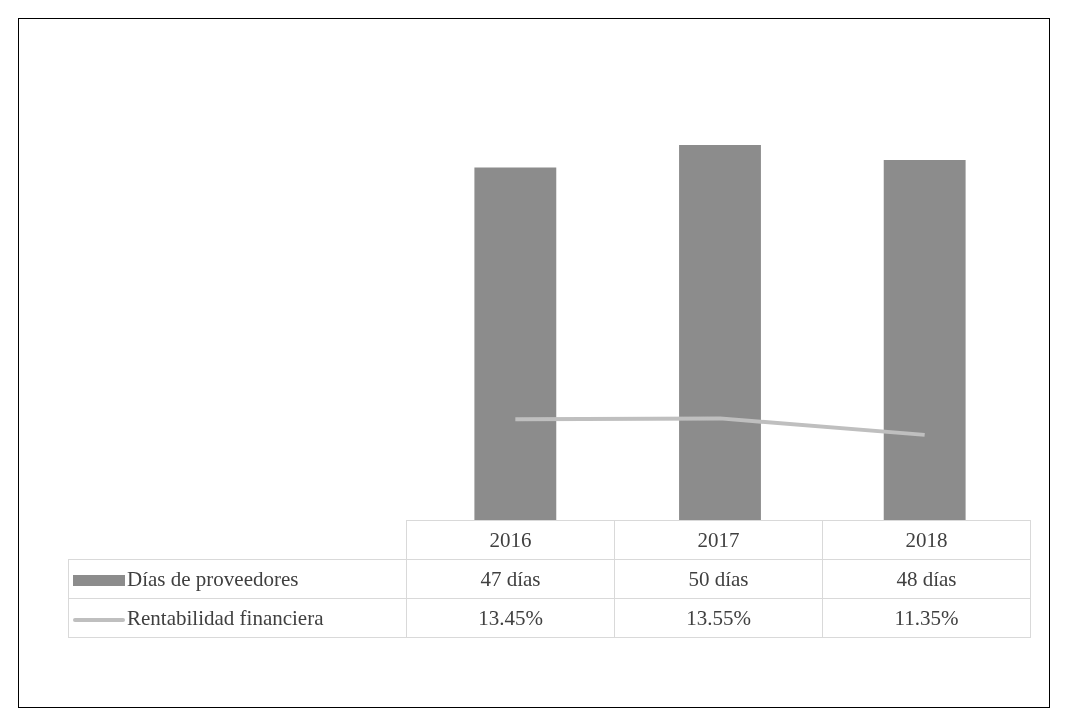 The width and height of the screenshot is (1072, 711). What do you see at coordinates (718, 579) in the screenshot?
I see `data-label: 50 días` at bounding box center [718, 579].